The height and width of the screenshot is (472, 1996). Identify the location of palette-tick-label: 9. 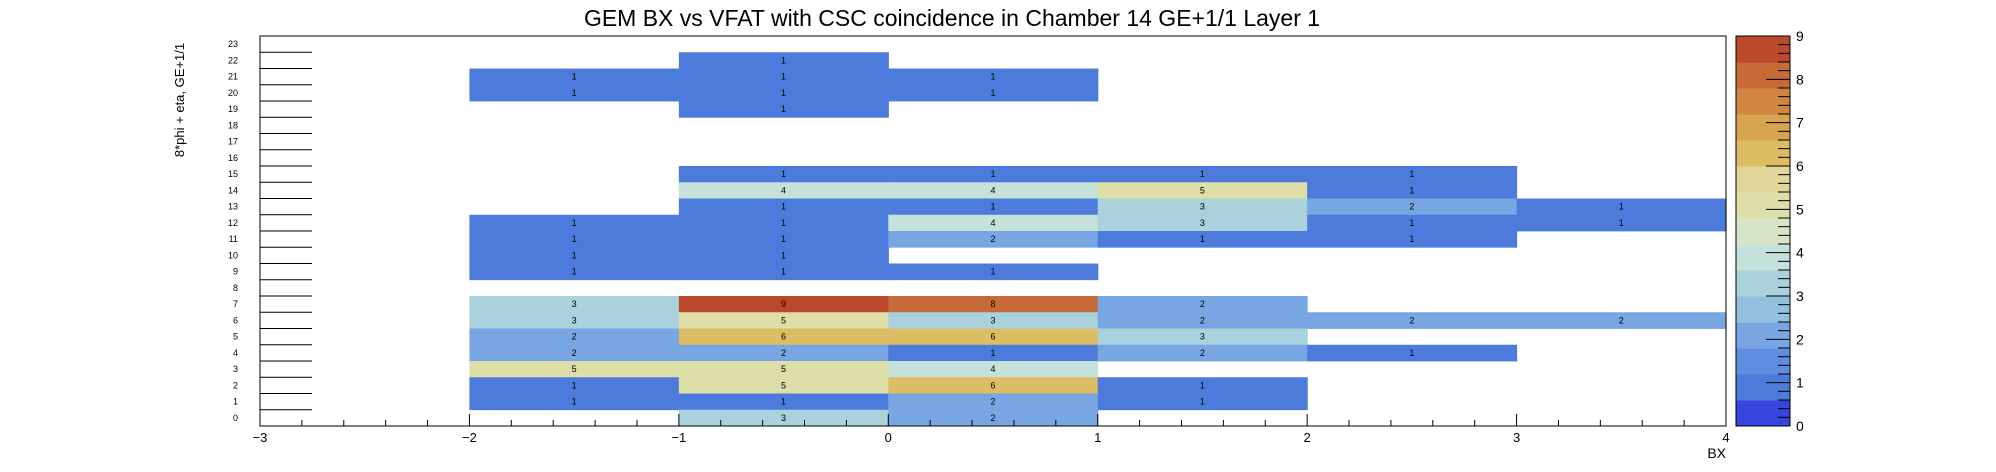
(1800, 36).